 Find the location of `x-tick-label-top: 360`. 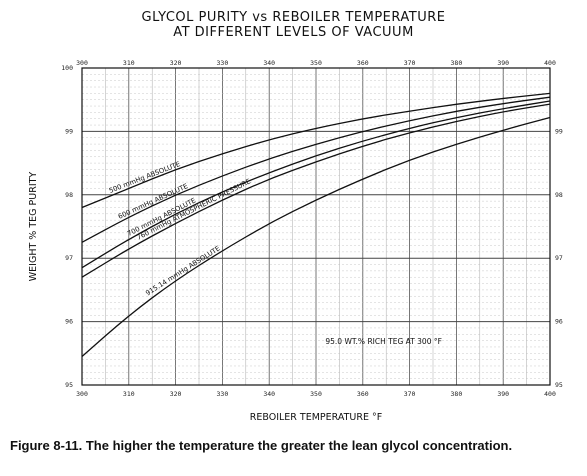

x-tick-label-top: 360 is located at coordinates (363, 63).